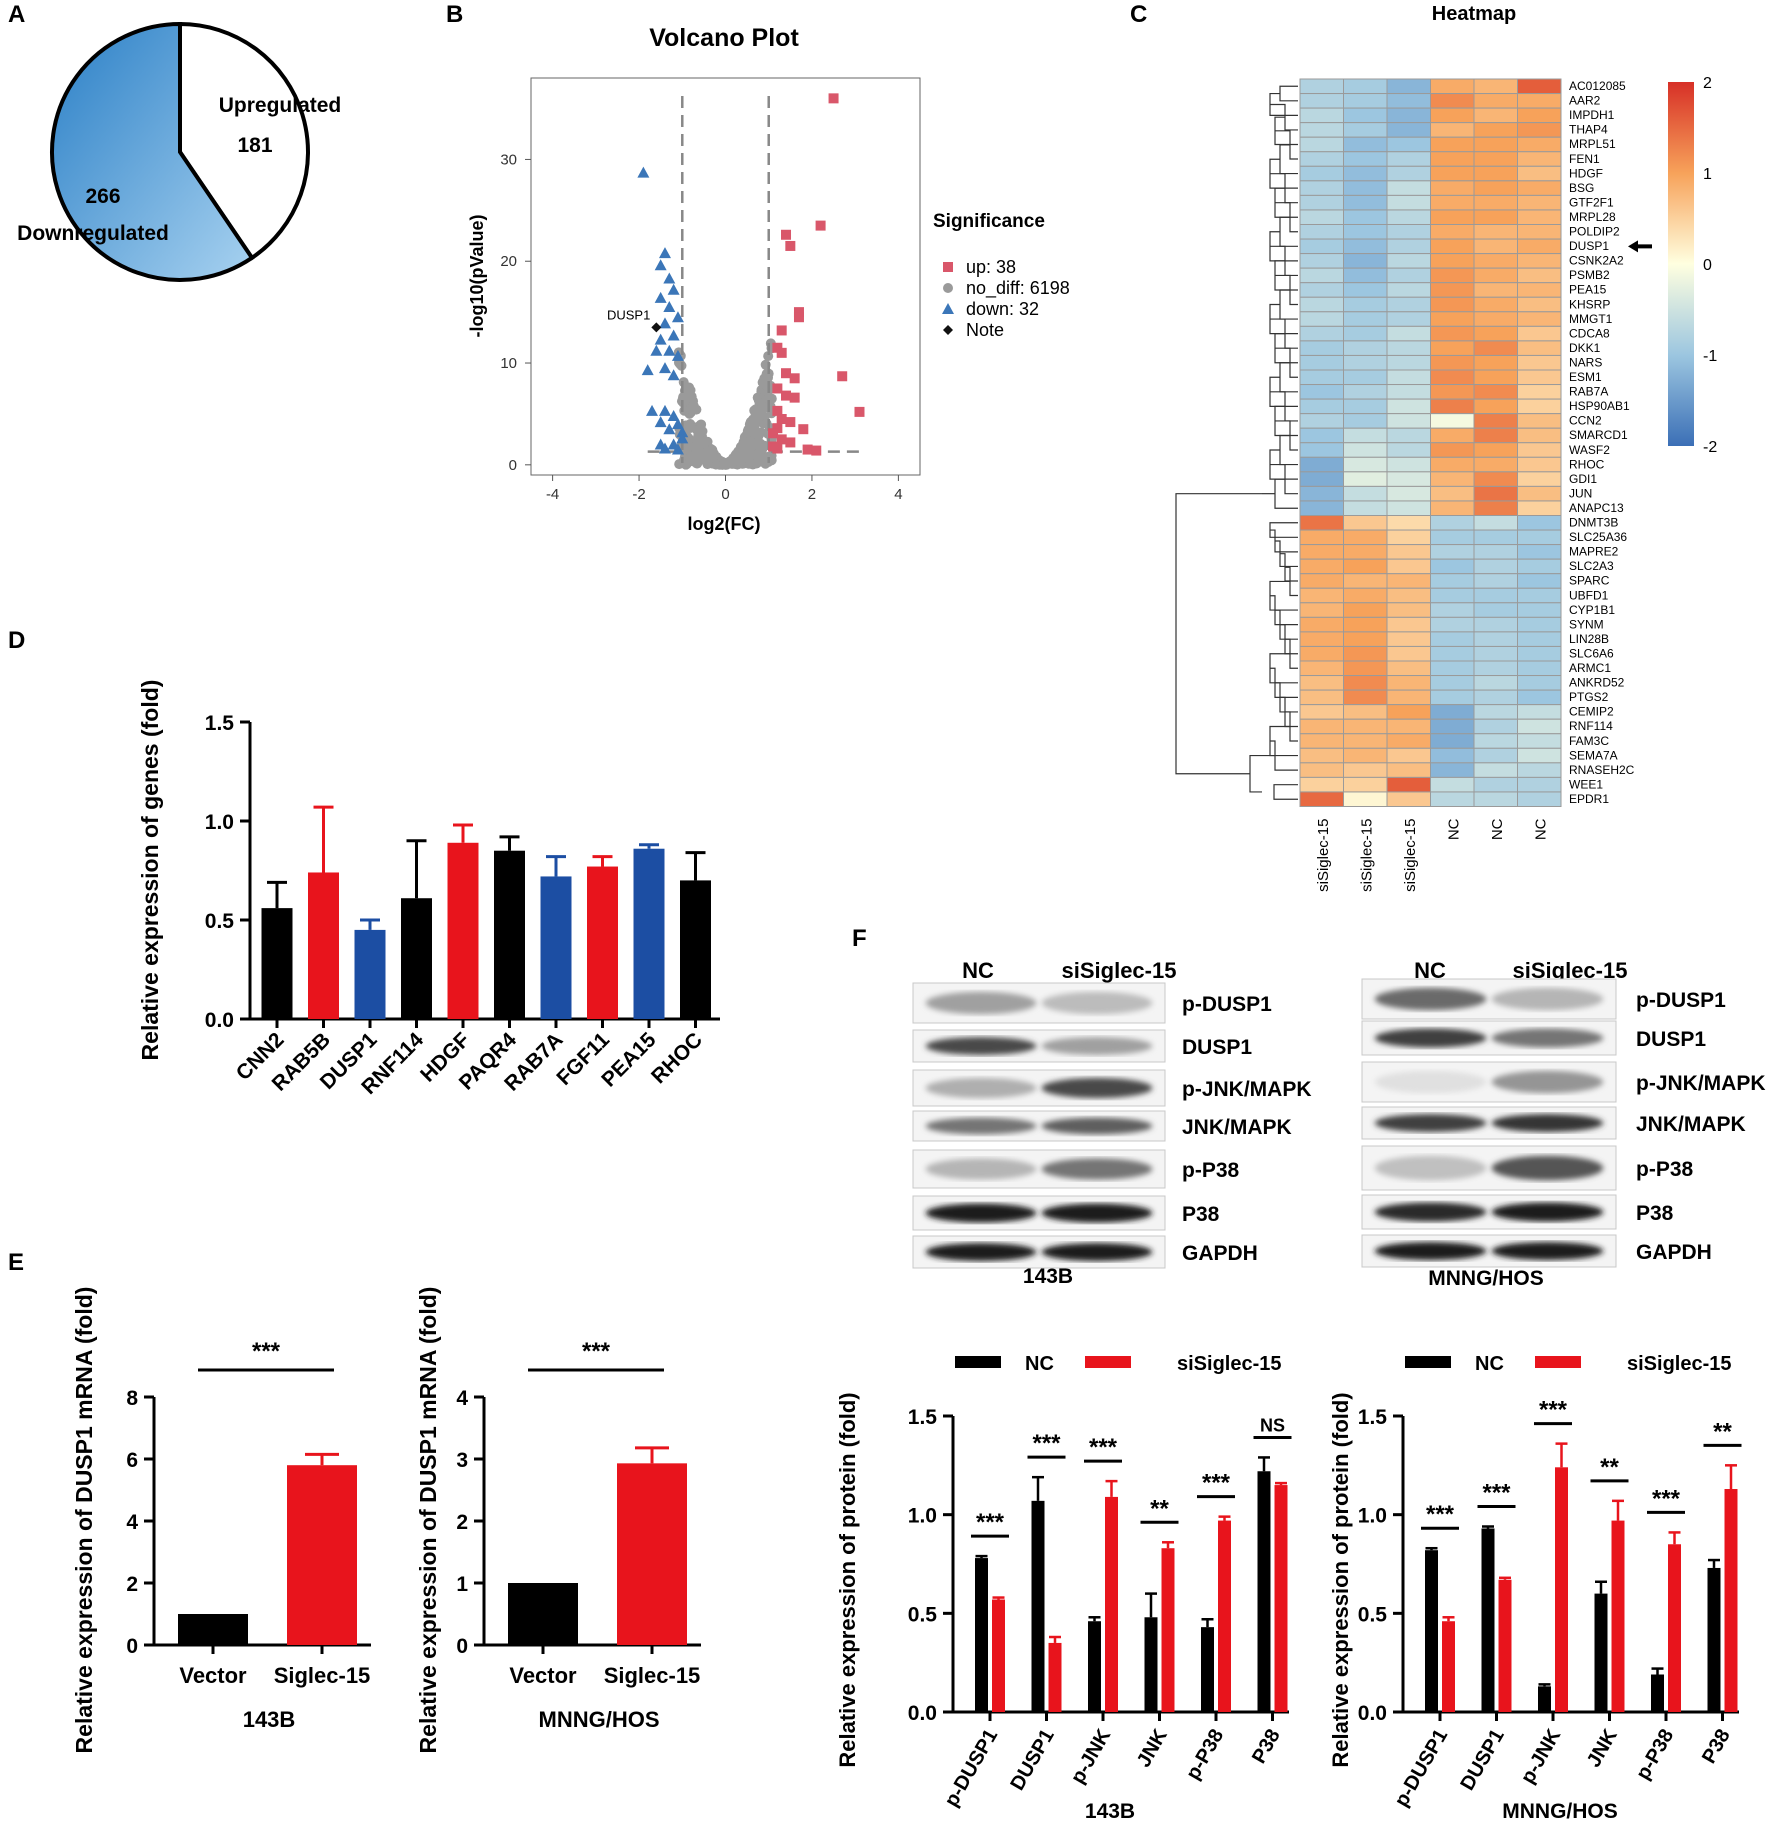 Image resolution: width=1789 pixels, height=1823 pixels. I want to click on heatmap-column-label: NC, so click(1497, 829).